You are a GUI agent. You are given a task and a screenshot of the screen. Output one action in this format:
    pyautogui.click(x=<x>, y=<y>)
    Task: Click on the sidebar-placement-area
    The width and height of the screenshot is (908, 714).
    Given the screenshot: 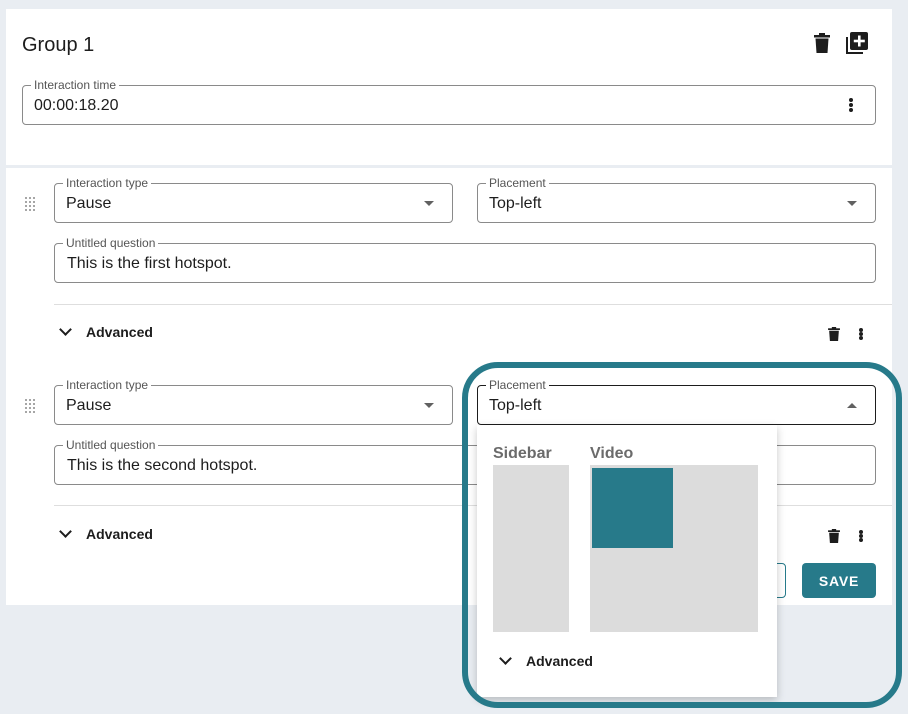 What is the action you would take?
    pyautogui.click(x=531, y=548)
    